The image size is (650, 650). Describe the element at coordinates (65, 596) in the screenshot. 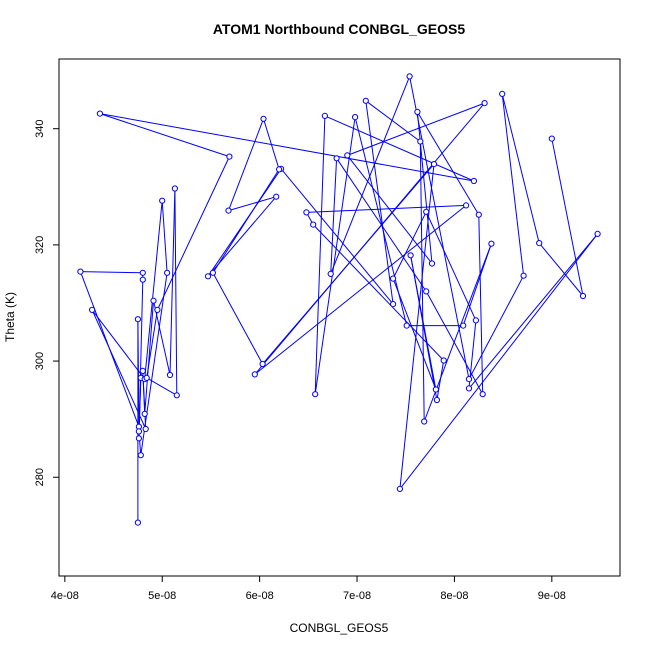

I see `x-tick-label: 4e-08` at that location.